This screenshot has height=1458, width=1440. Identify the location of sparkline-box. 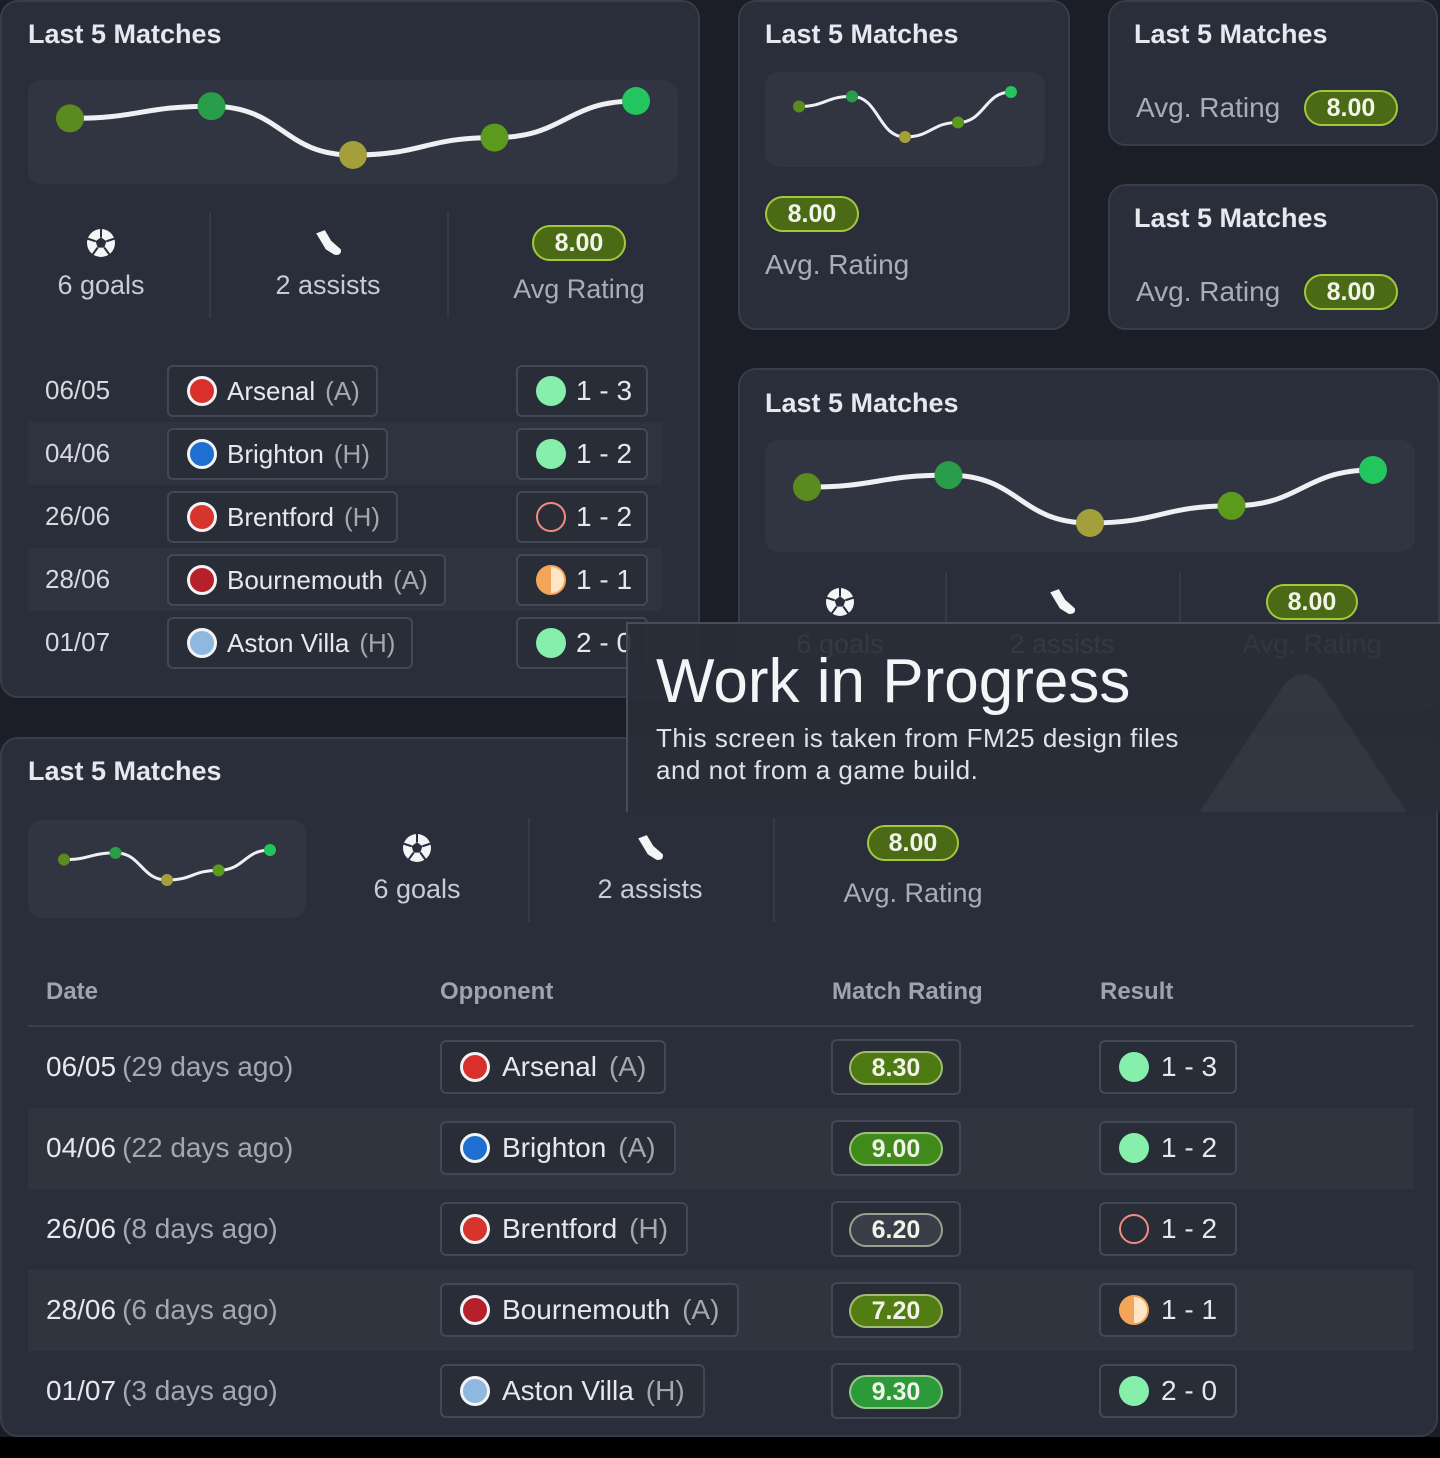
(167, 869).